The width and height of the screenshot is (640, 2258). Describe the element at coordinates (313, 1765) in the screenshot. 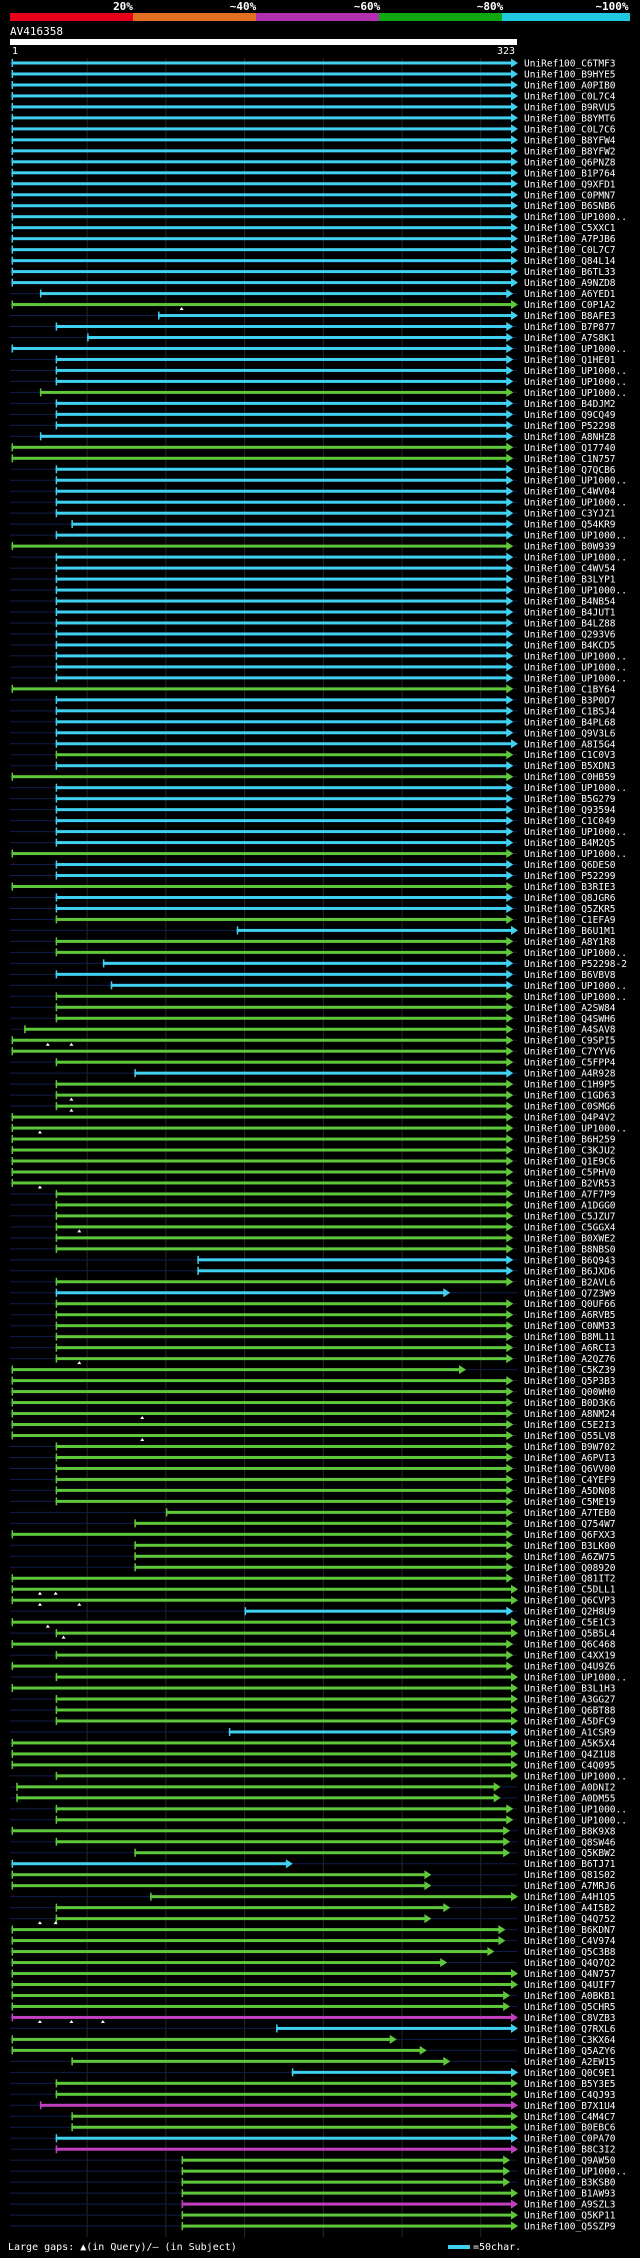

I see `hit-row: UniRef100_C4Q095` at that location.